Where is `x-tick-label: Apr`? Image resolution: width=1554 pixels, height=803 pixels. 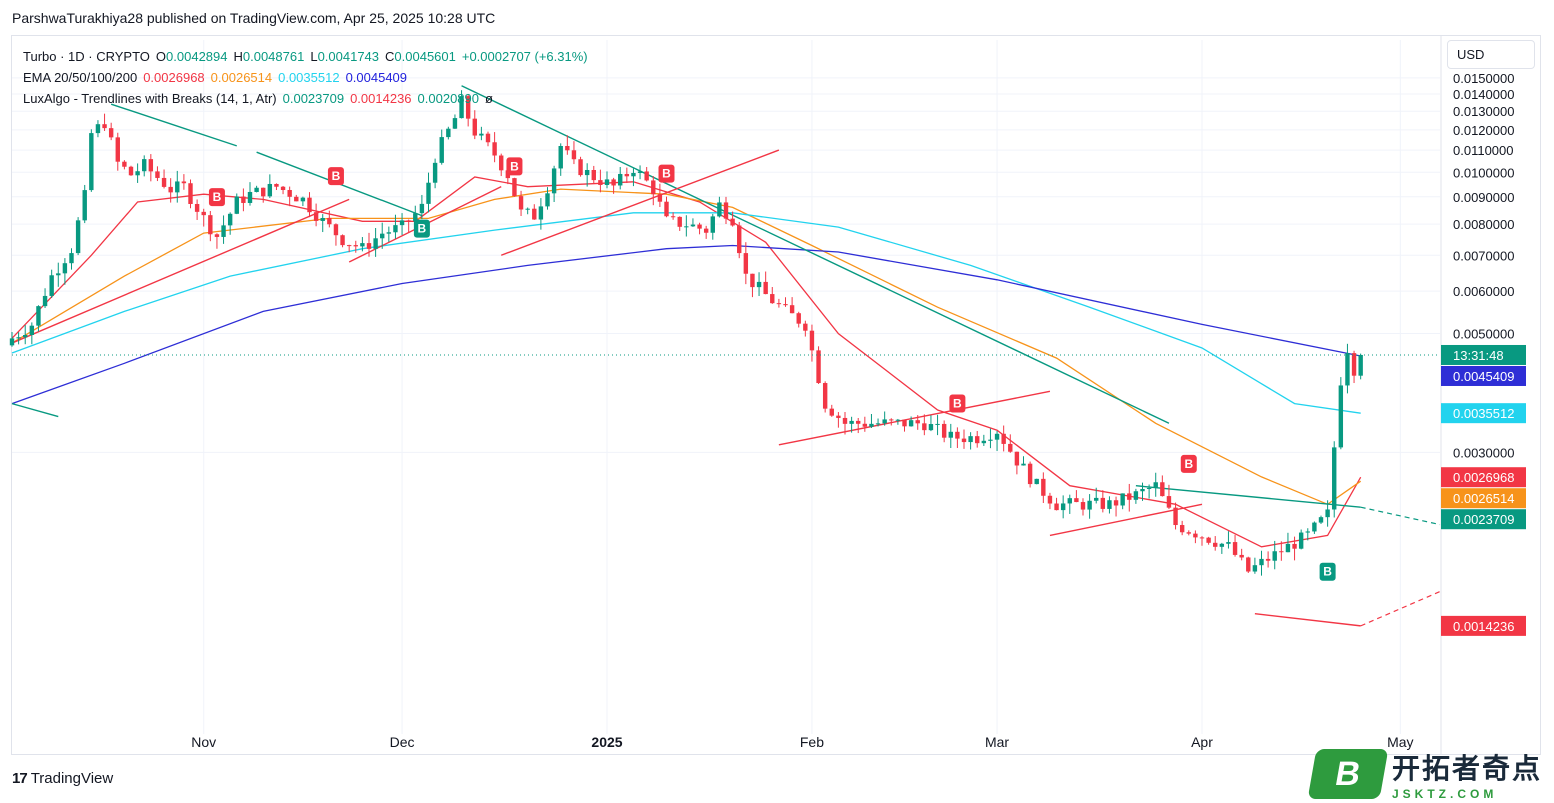 x-tick-label: Apr is located at coordinates (1202, 742).